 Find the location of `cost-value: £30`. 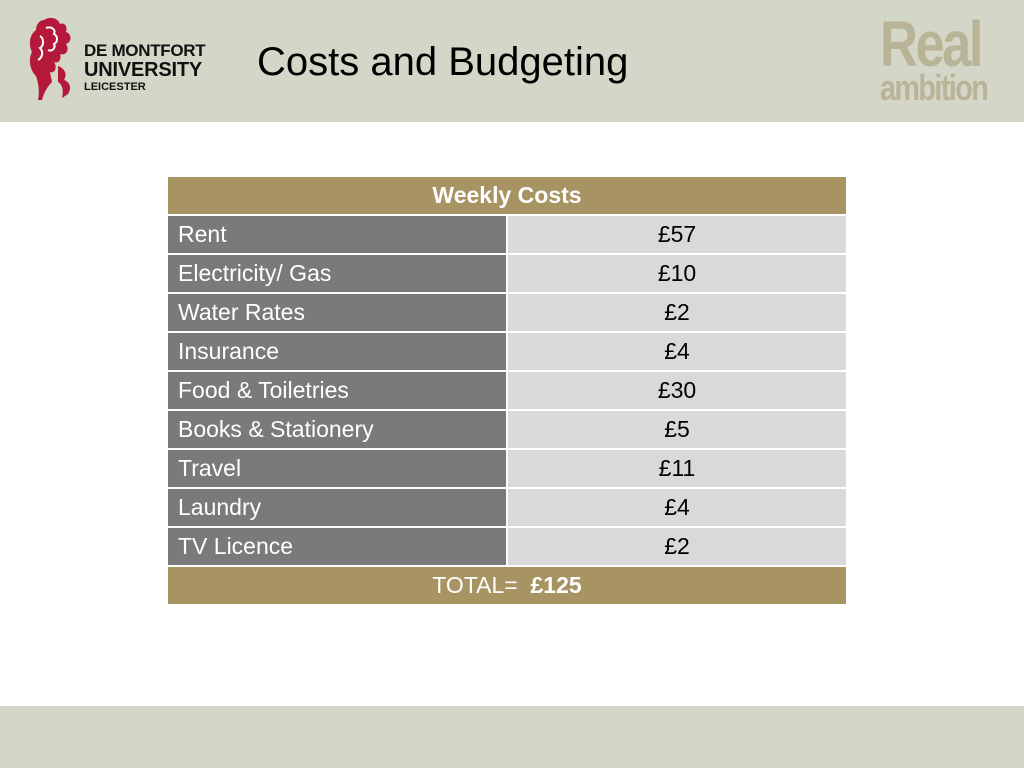

cost-value: £30 is located at coordinates (677, 390).